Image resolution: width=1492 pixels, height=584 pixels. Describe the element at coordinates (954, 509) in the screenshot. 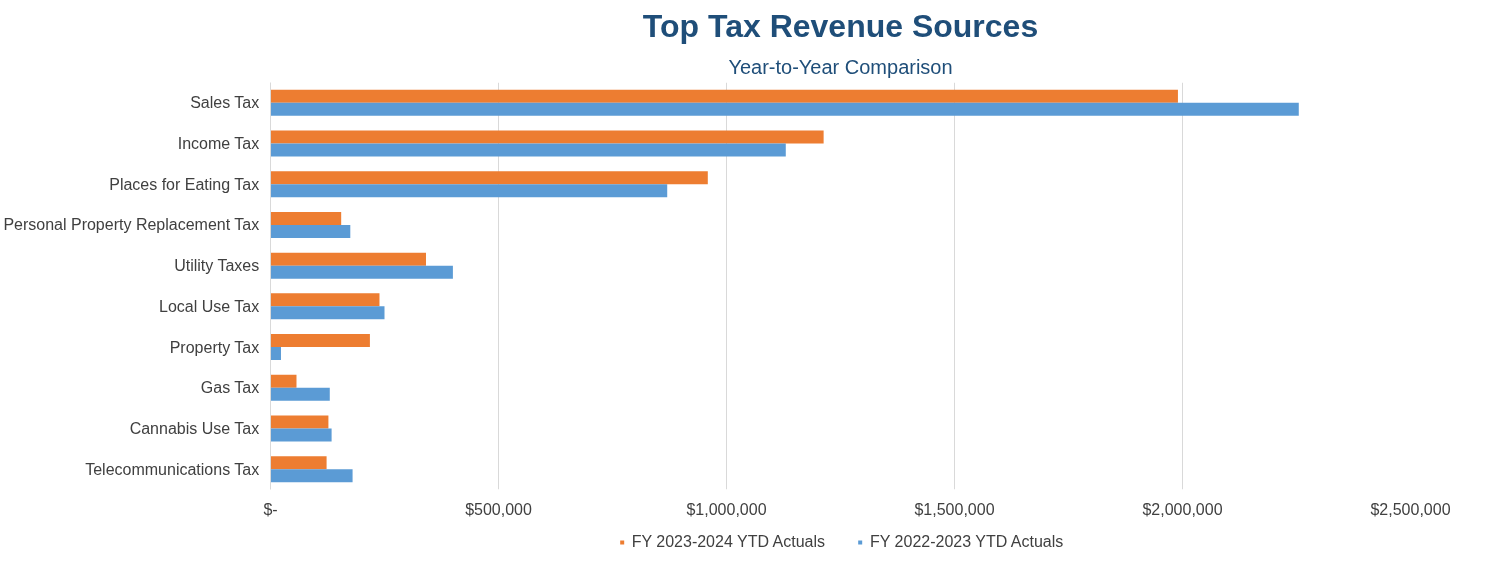

I see `x-tick-label: $1,500,000` at that location.